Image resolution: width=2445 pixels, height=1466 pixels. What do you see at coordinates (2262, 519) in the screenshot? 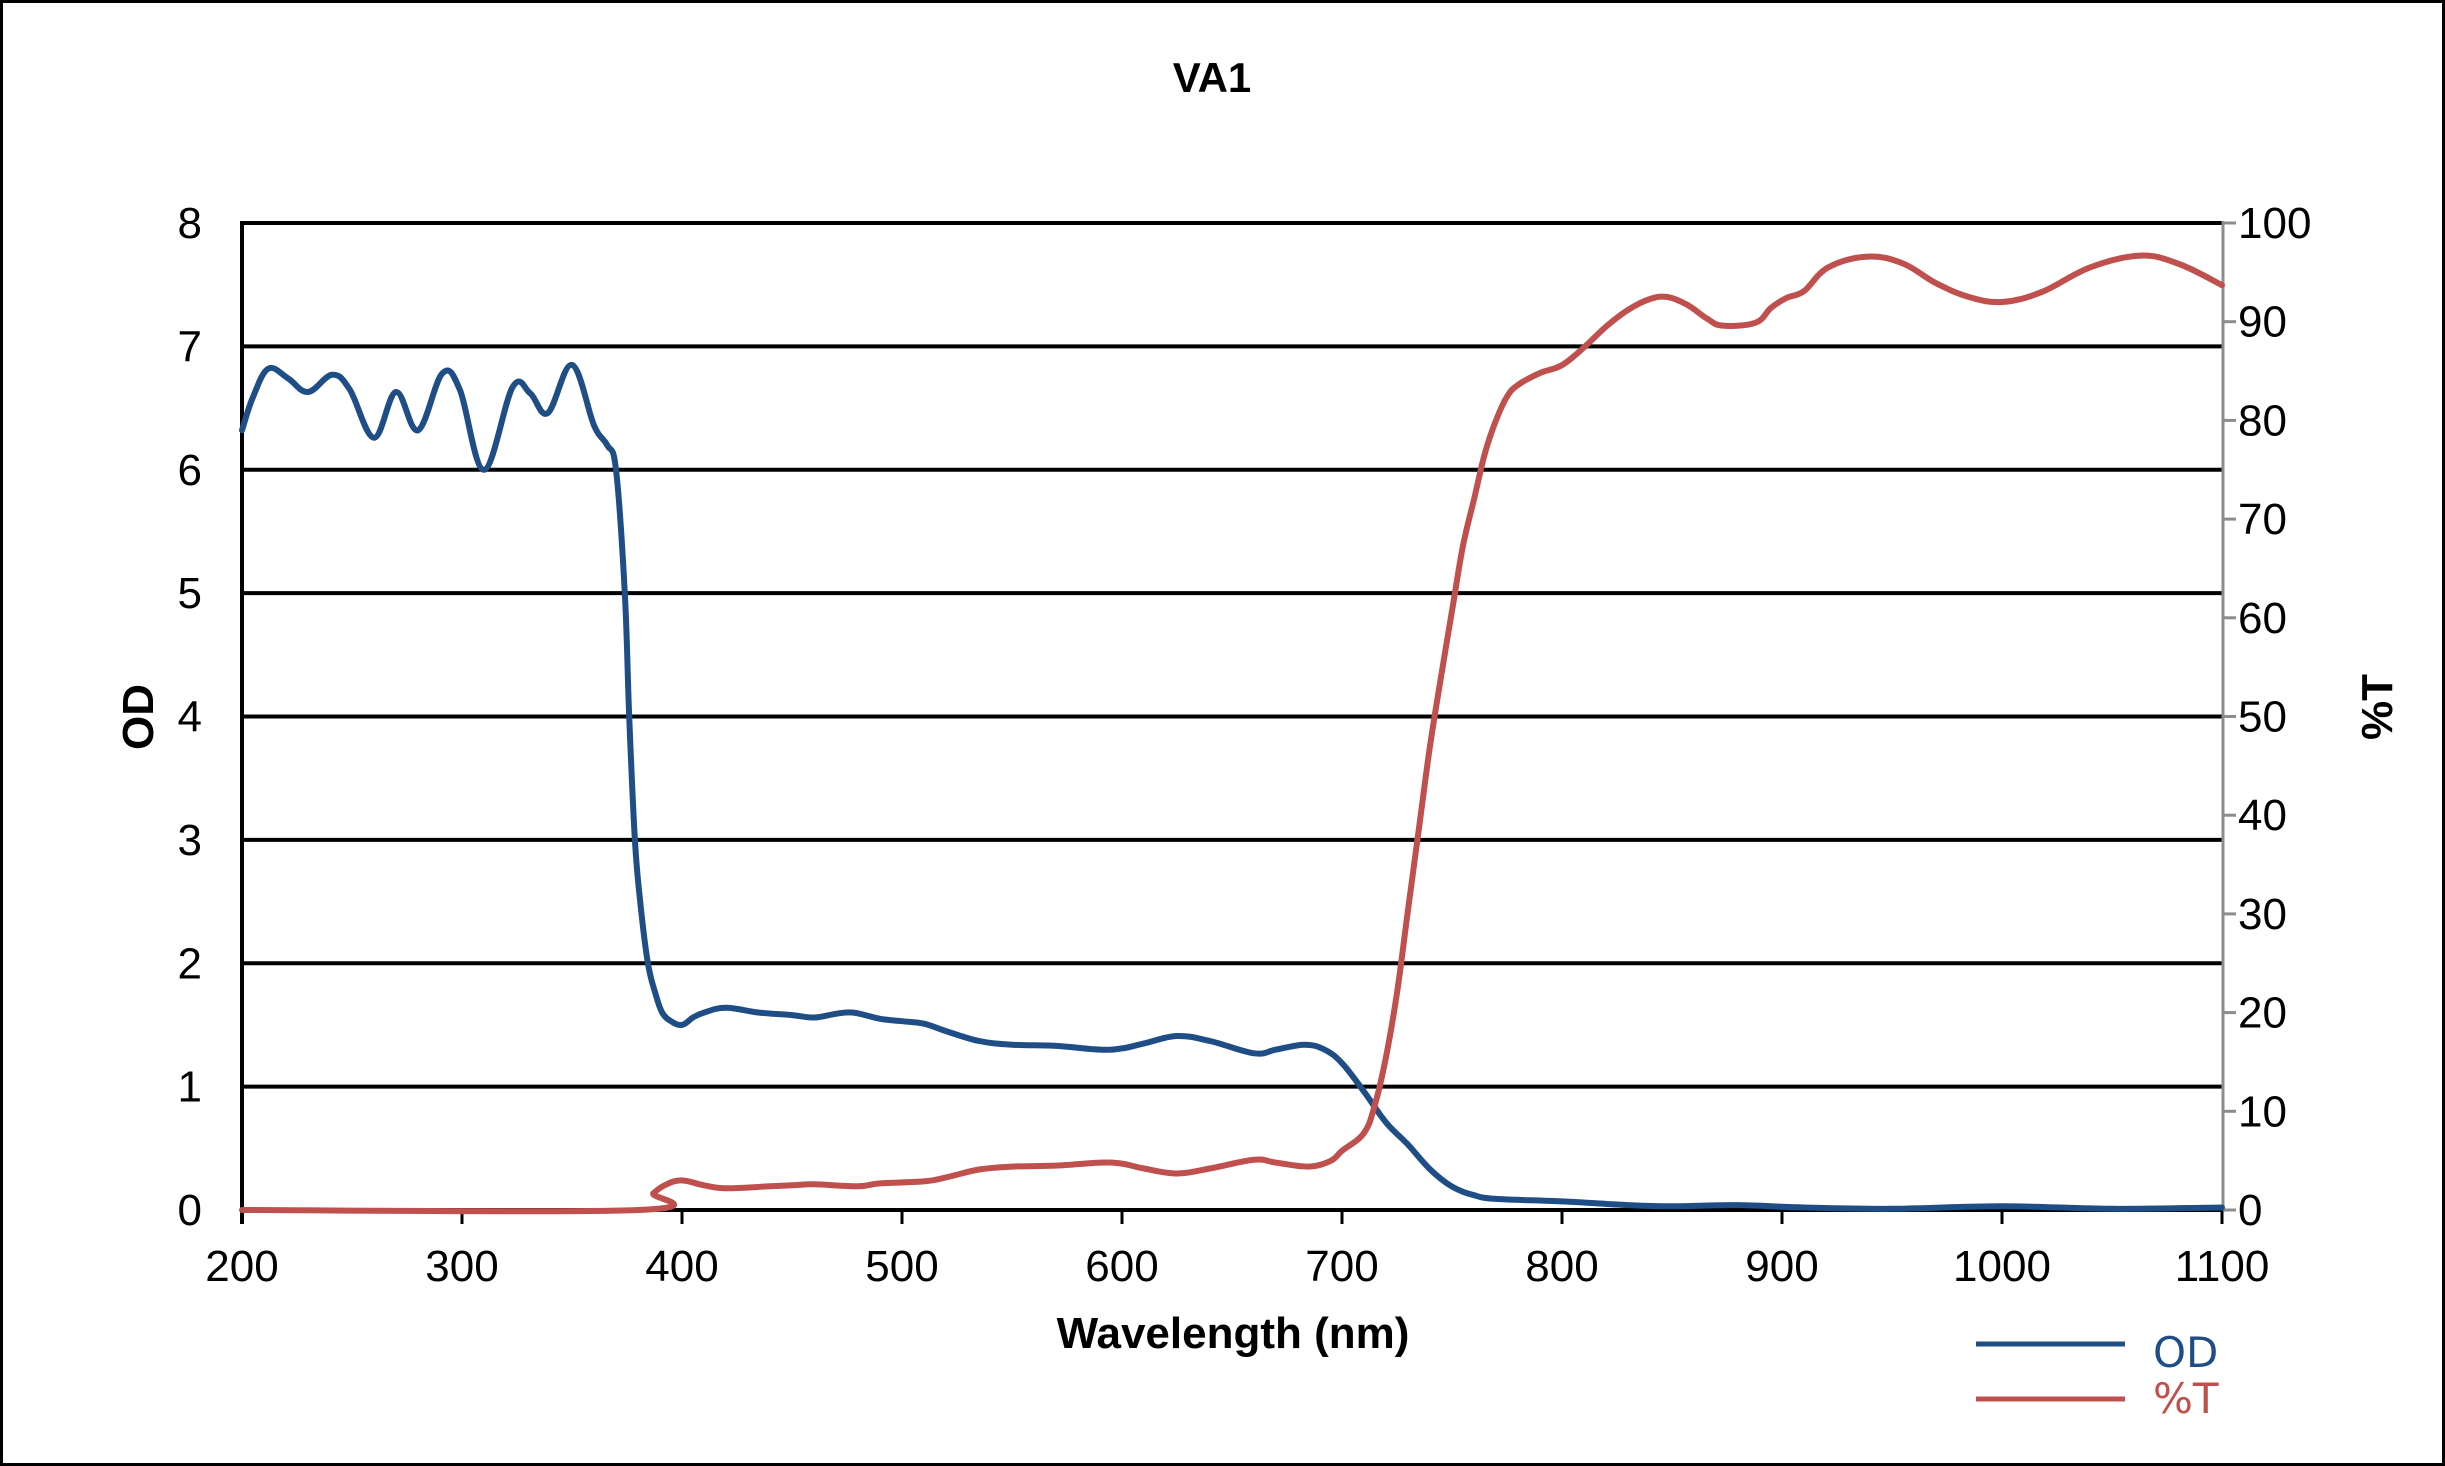
I see `y2-tick-label: 70` at bounding box center [2262, 519].